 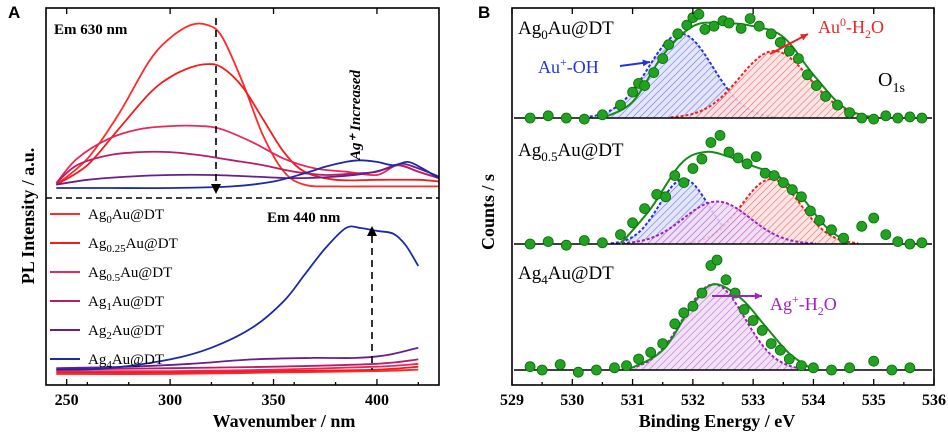 I want to click on x-tick-label: 350, so click(x=274, y=400).